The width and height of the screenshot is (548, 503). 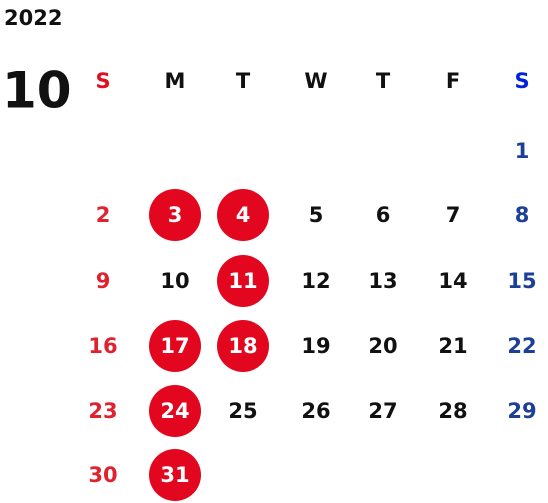 What do you see at coordinates (315, 346) in the screenshot?
I see `day: 19` at bounding box center [315, 346].